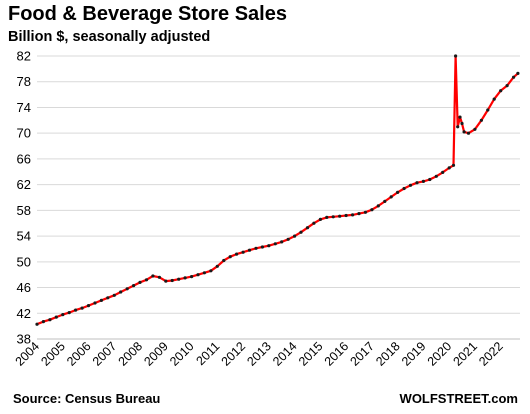 This screenshot has height=414, width=530. What do you see at coordinates (24, 210) in the screenshot?
I see `y-tick-label: 58` at bounding box center [24, 210].